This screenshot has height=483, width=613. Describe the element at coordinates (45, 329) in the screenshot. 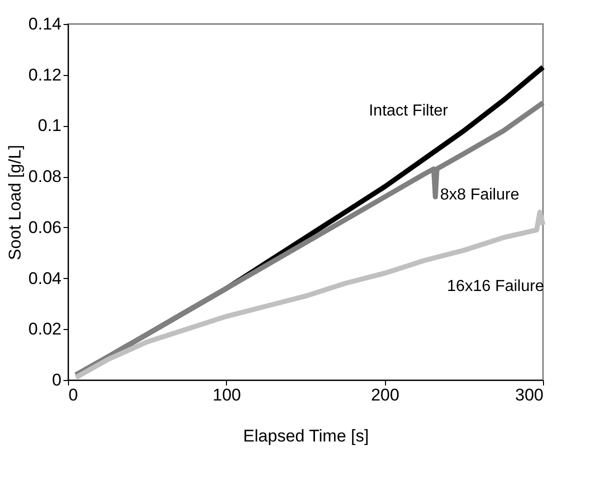

I see `y-tick-label: 0.02` at that location.